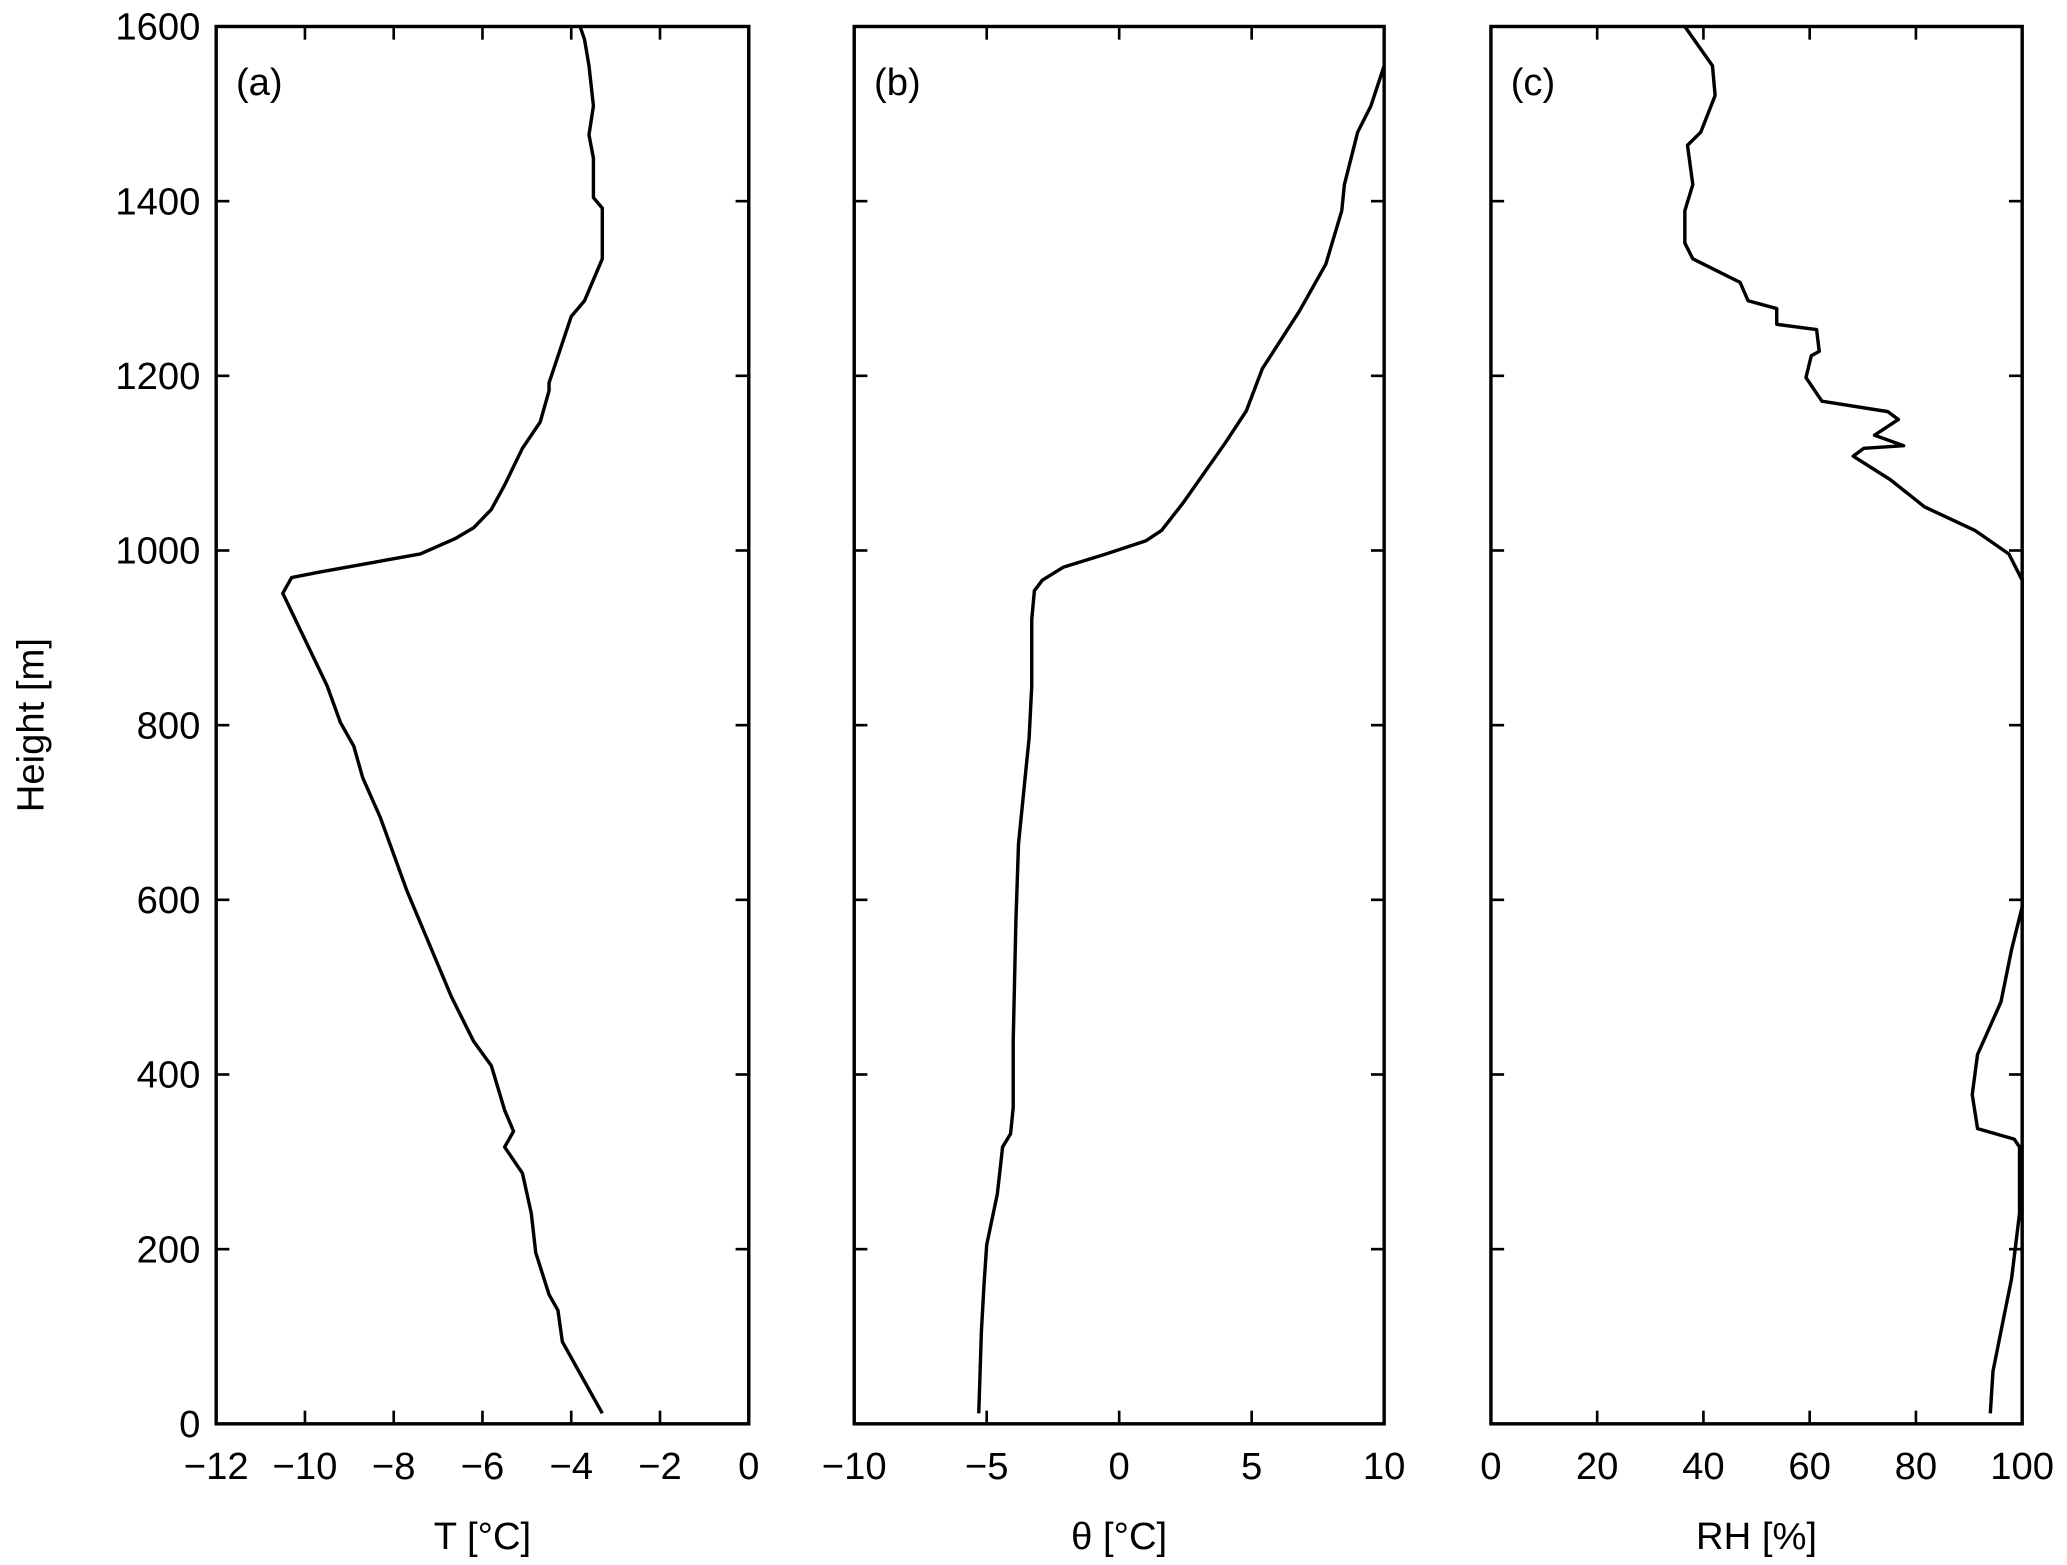 The width and height of the screenshot is (2067, 1565). Describe the element at coordinates (157, 201) in the screenshot. I see `y-tick-label: 1400` at that location.